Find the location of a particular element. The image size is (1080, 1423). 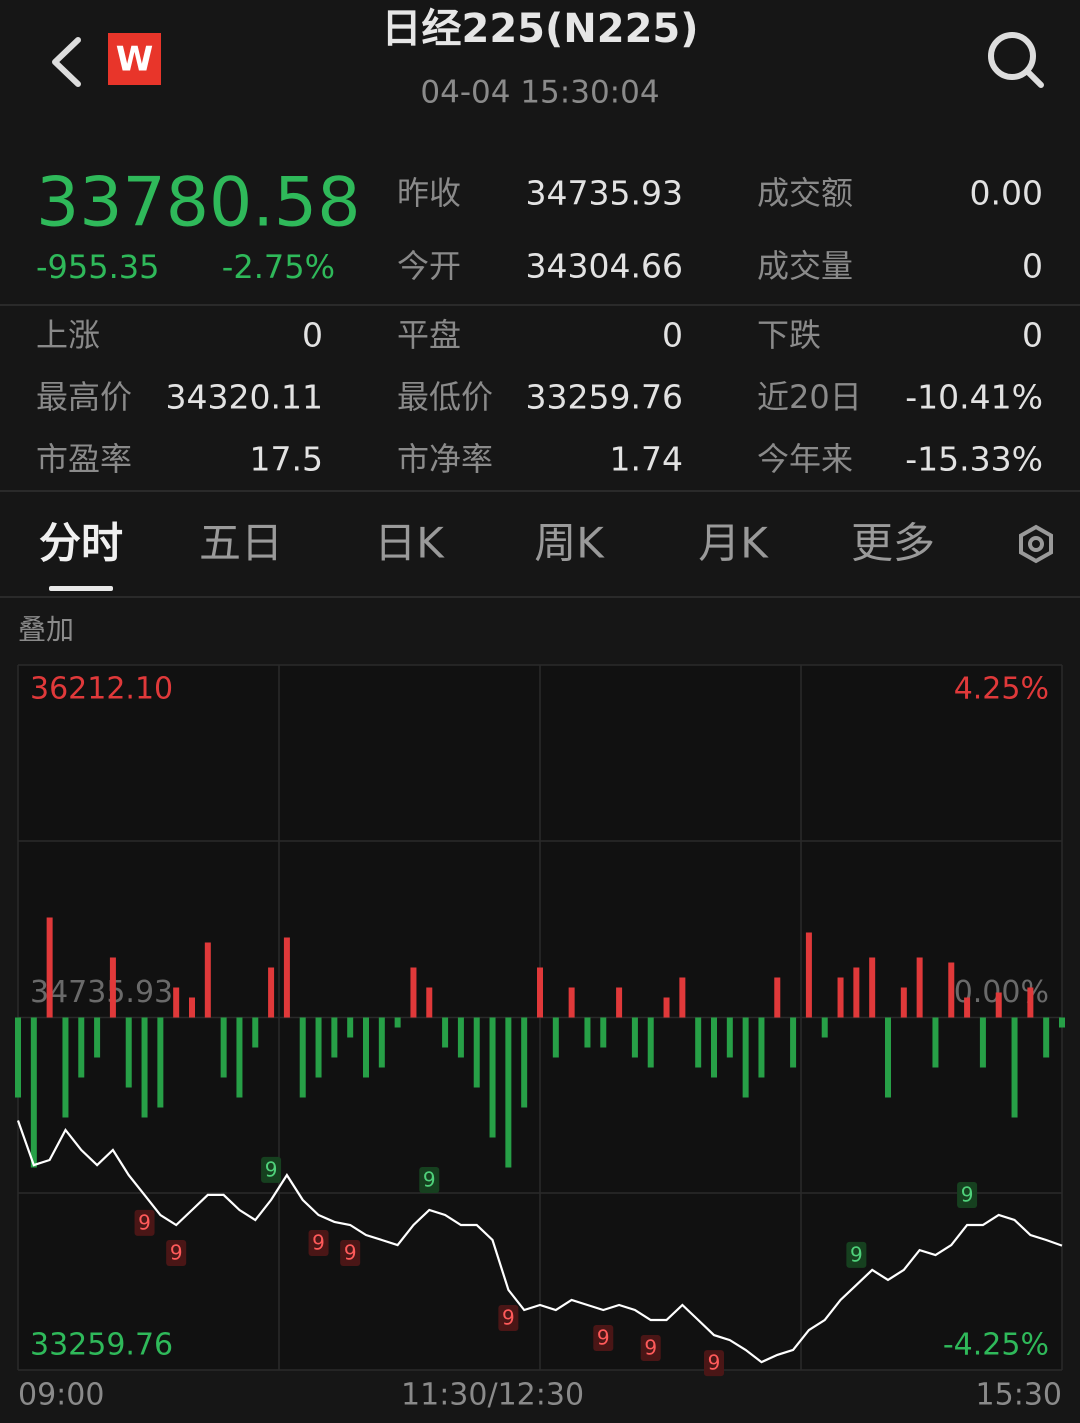

tab: 更多 is located at coordinates (893, 543).